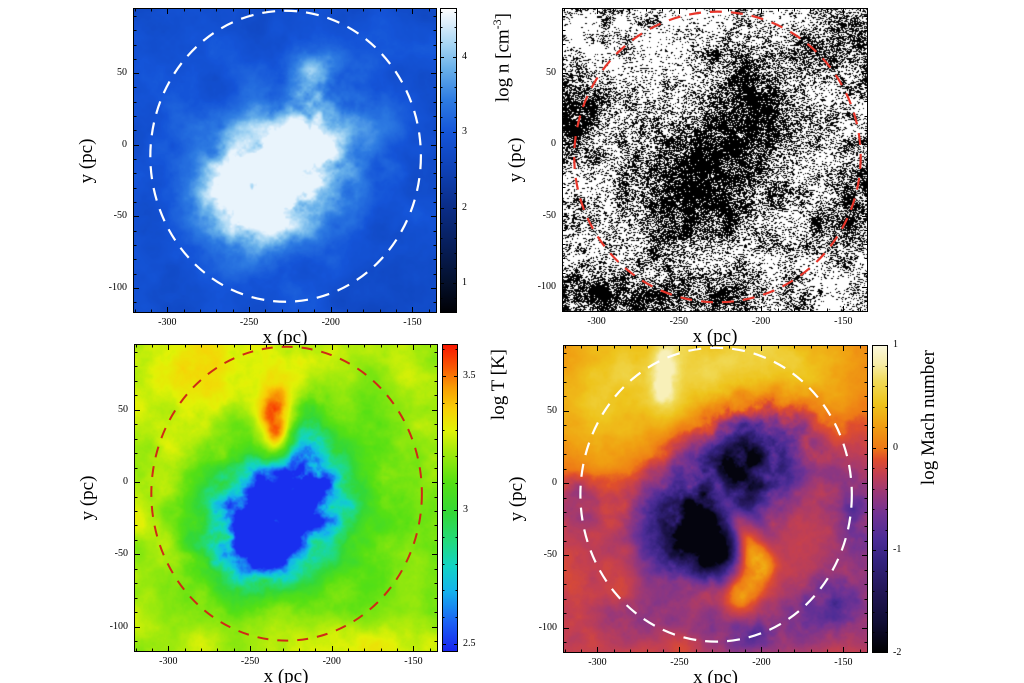 The image size is (1024, 683). Describe the element at coordinates (503, 16) in the screenshot. I see `colorbar-label-close: ]` at that location.